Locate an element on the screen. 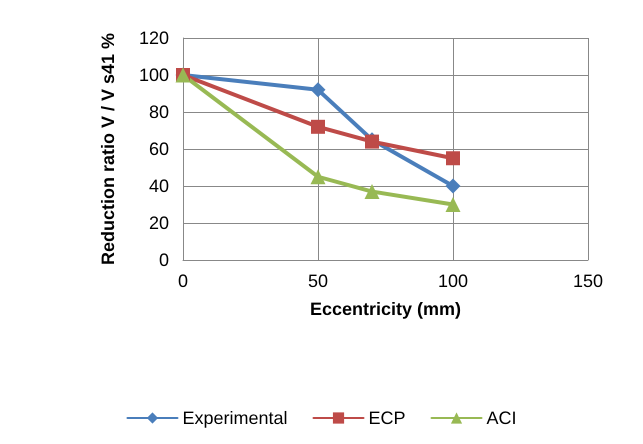 This screenshot has height=444, width=643. y-tick-label: 40 is located at coordinates (158, 186).